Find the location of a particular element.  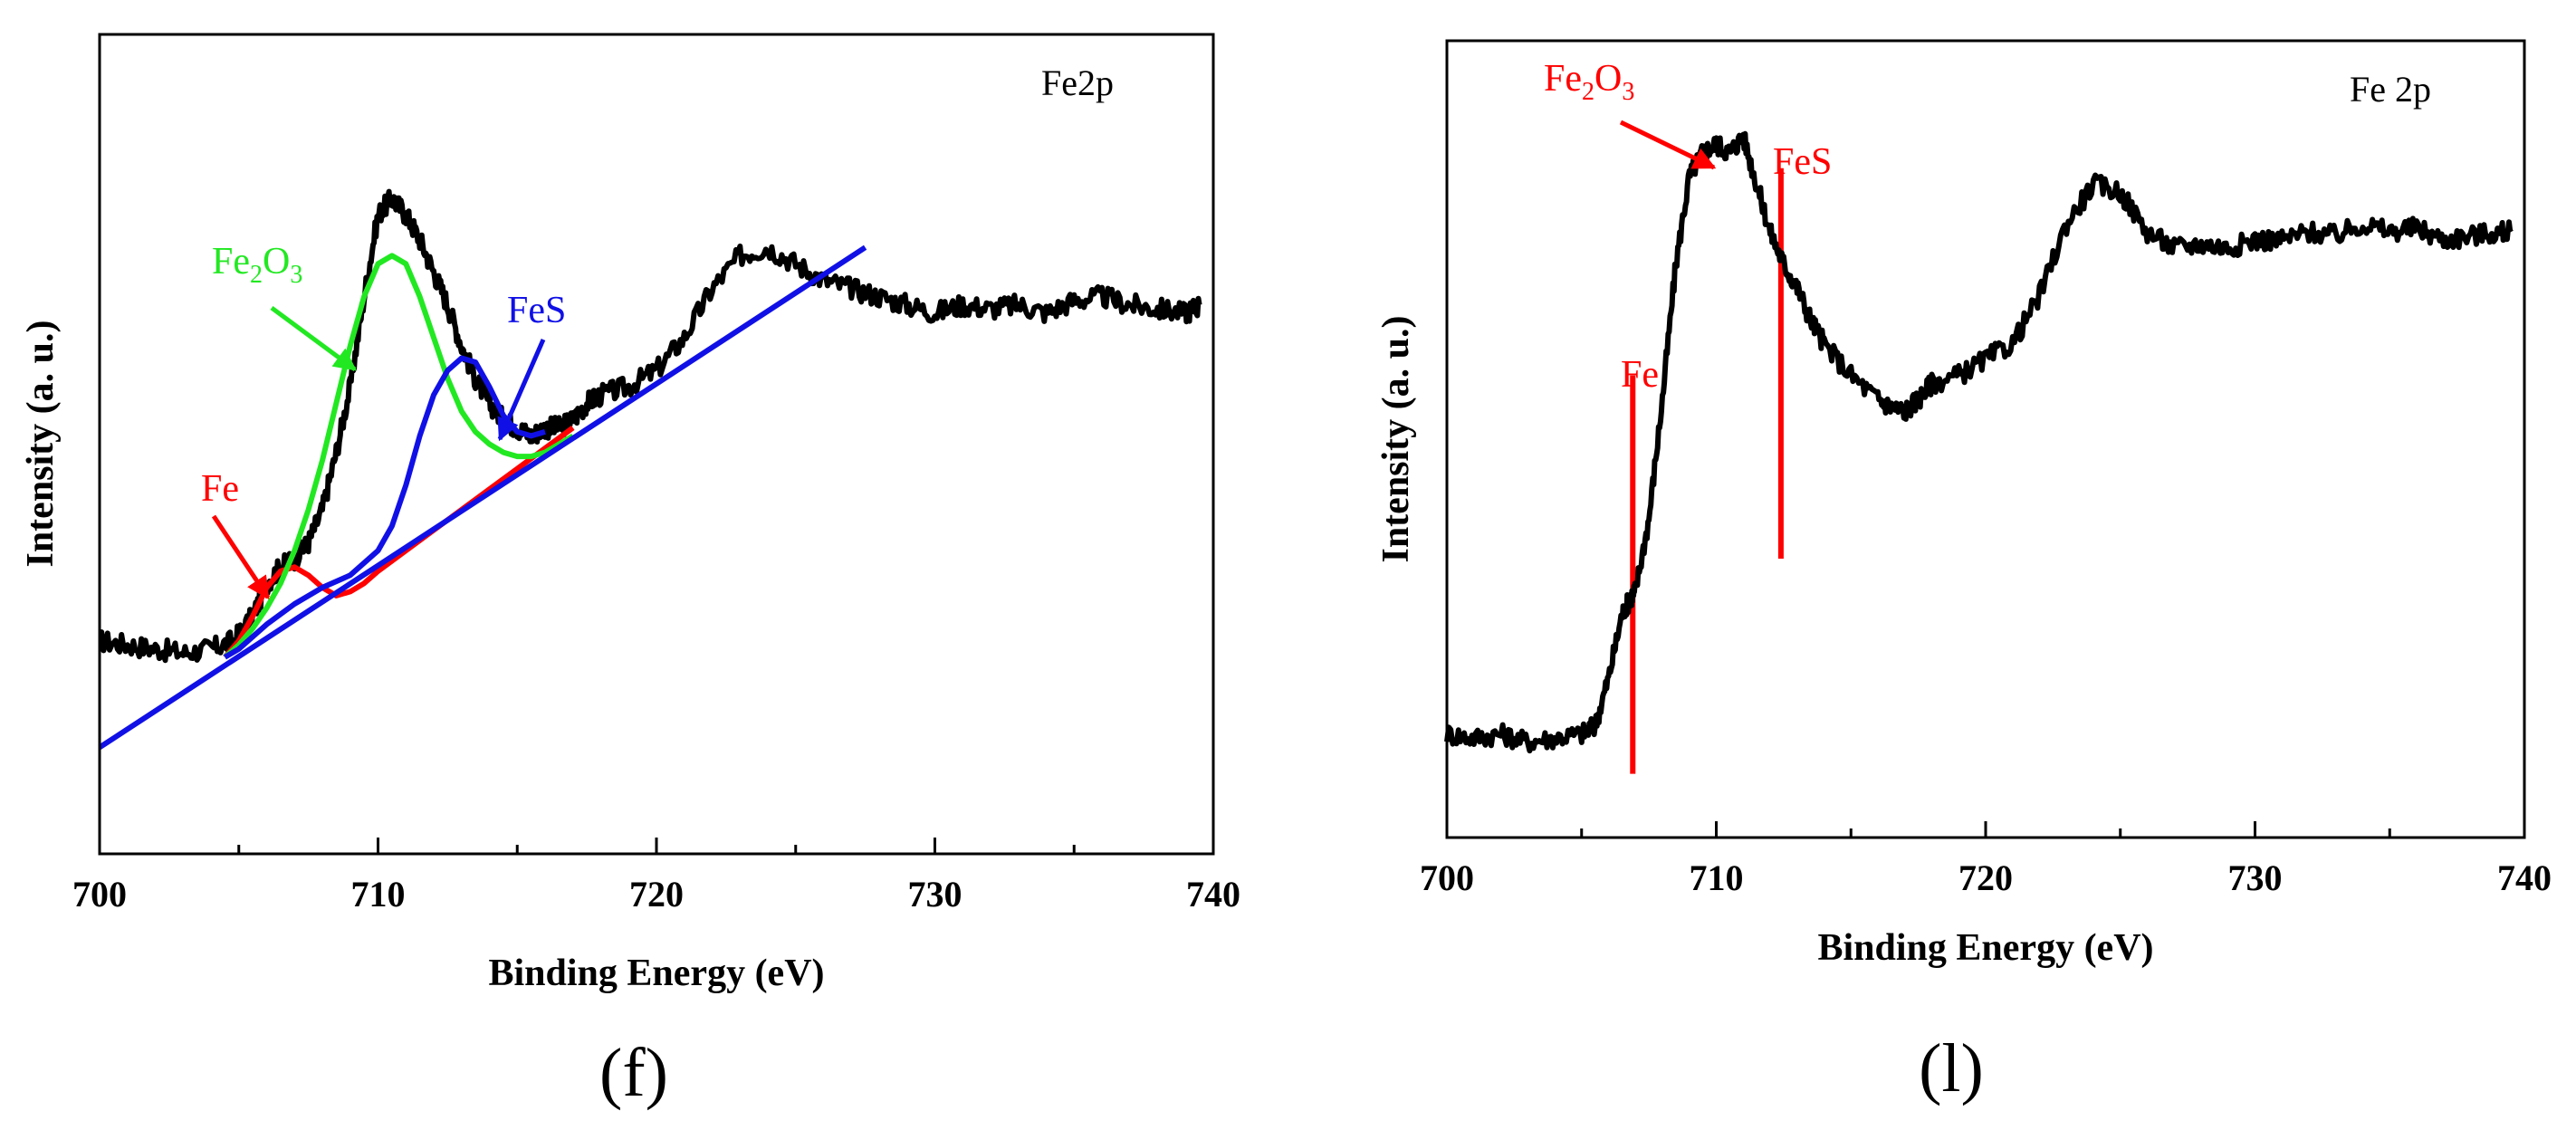

plot-title: Fe2p is located at coordinates (1077, 82).